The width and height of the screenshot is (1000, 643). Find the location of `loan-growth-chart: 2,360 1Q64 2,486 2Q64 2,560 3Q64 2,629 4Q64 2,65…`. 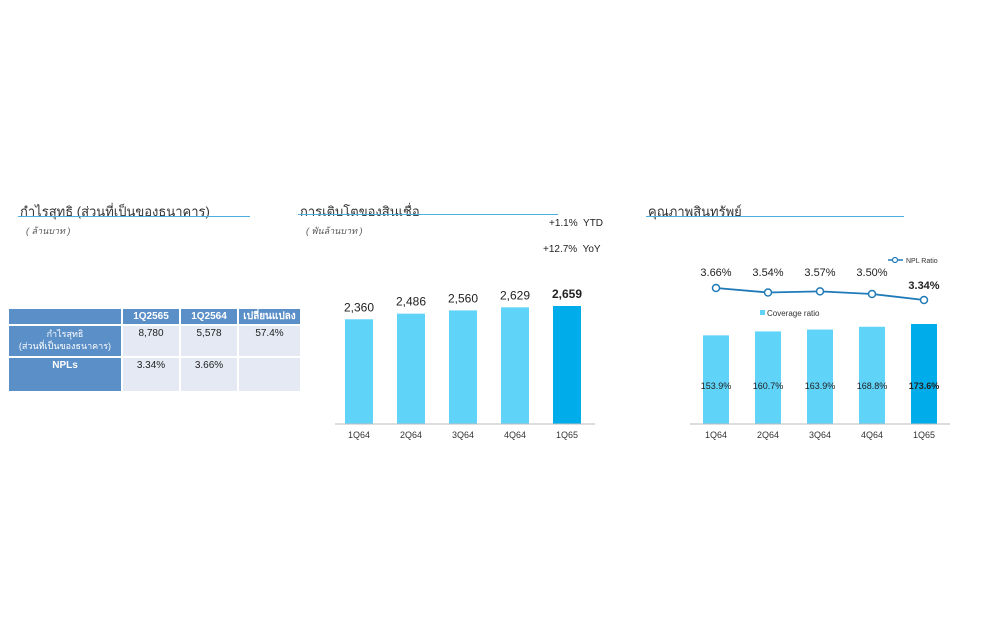

loan-growth-chart: 2,360 1Q64 2,486 2Q64 2,560 3Q64 2,629 4Q64 2,65… is located at coordinates (465, 363).